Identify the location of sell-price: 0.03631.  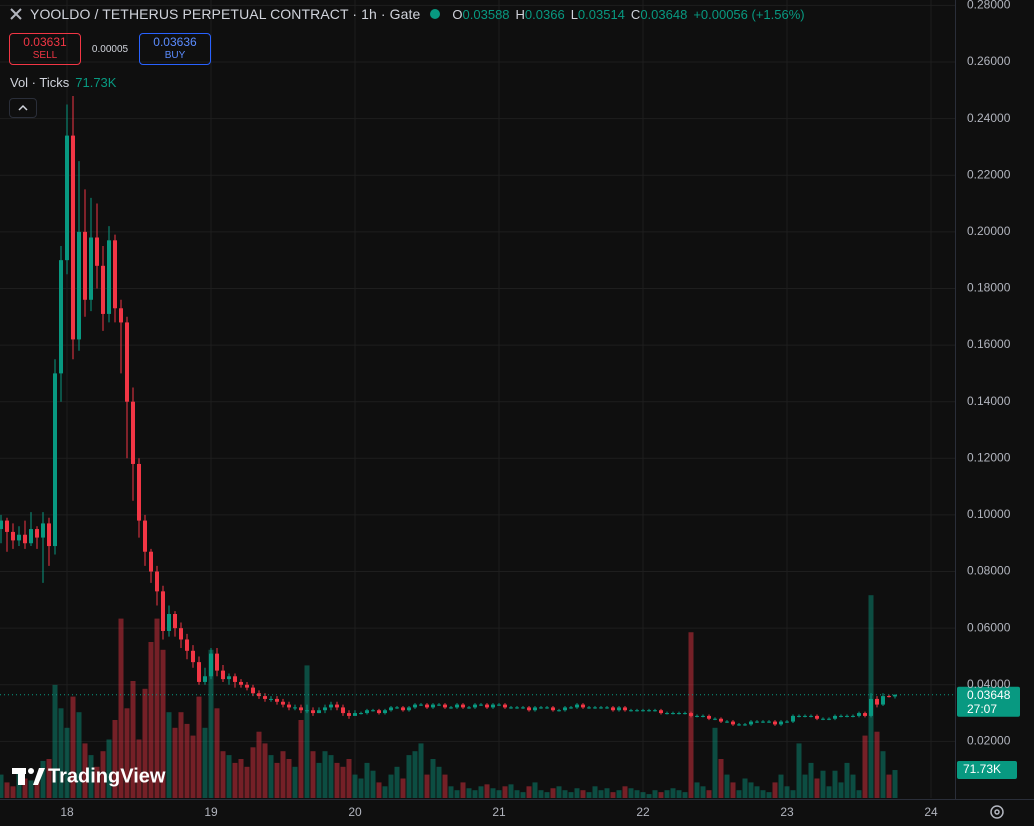
(45, 42).